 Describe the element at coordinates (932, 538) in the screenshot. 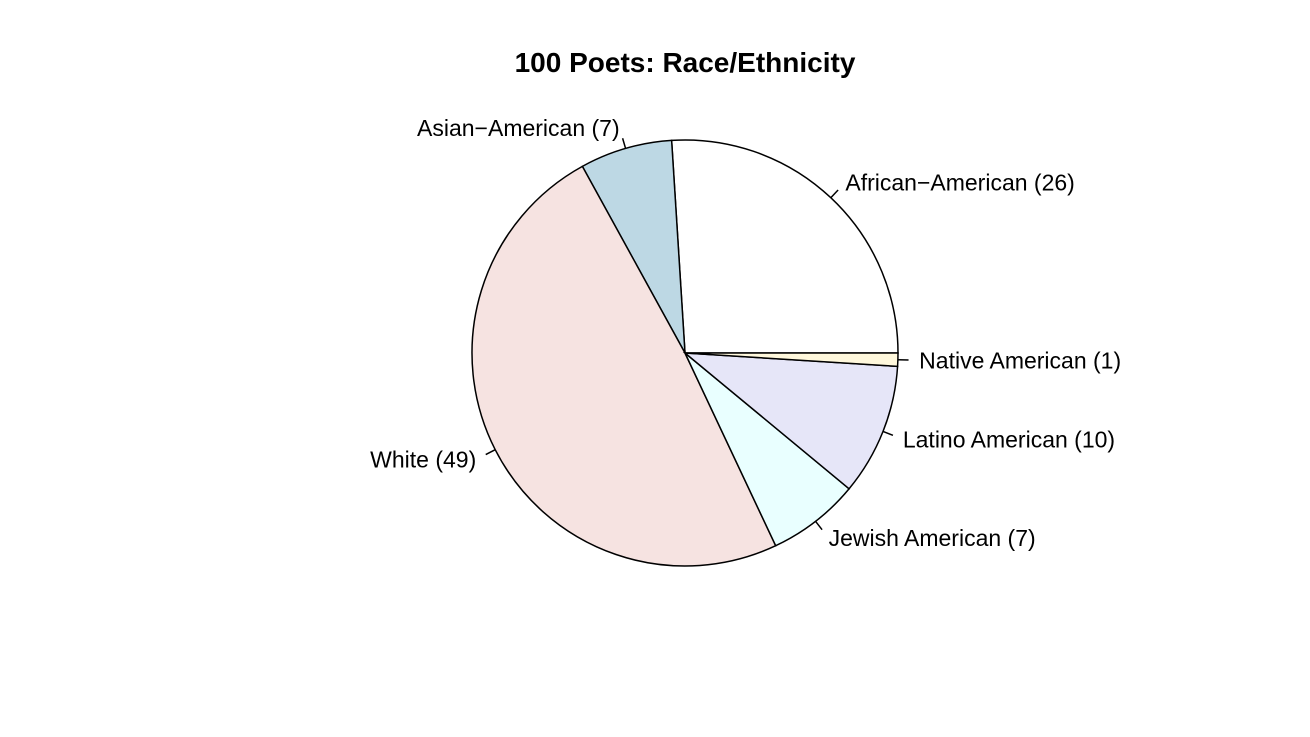

I see `pie-slice-label: Jewish American (7)` at that location.